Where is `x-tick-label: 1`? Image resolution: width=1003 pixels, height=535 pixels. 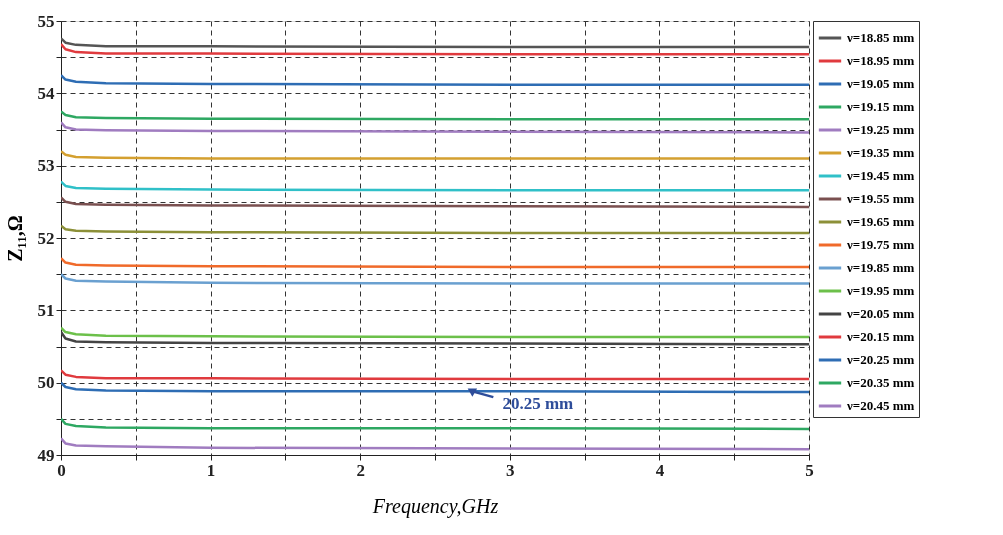 x-tick-label: 1 is located at coordinates (211, 470).